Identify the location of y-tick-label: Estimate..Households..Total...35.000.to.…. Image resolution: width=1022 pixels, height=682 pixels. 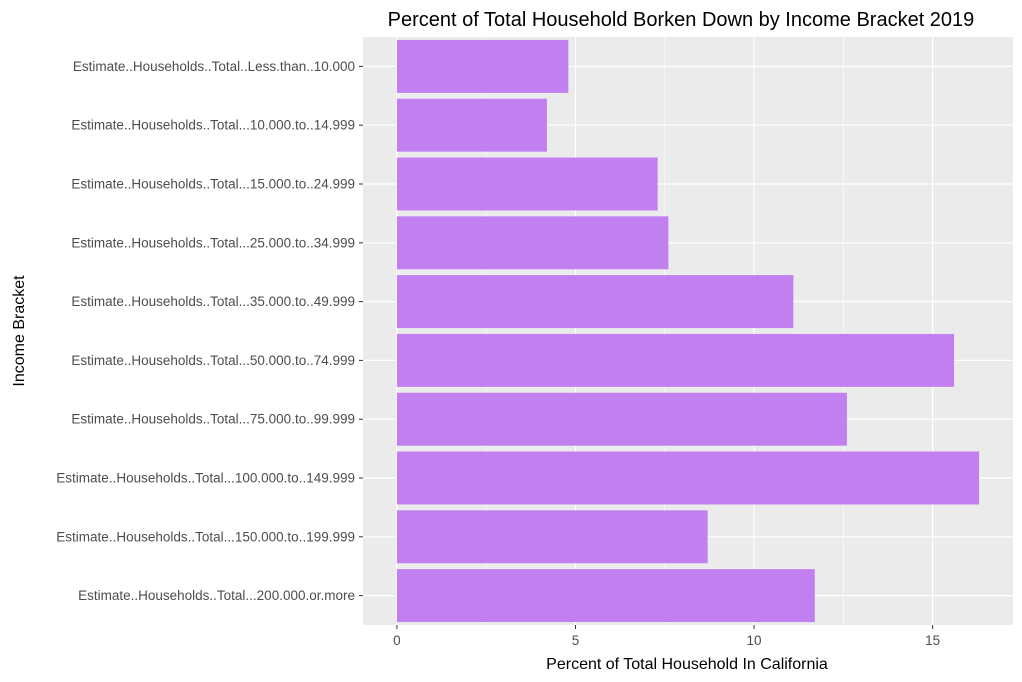
(213, 301).